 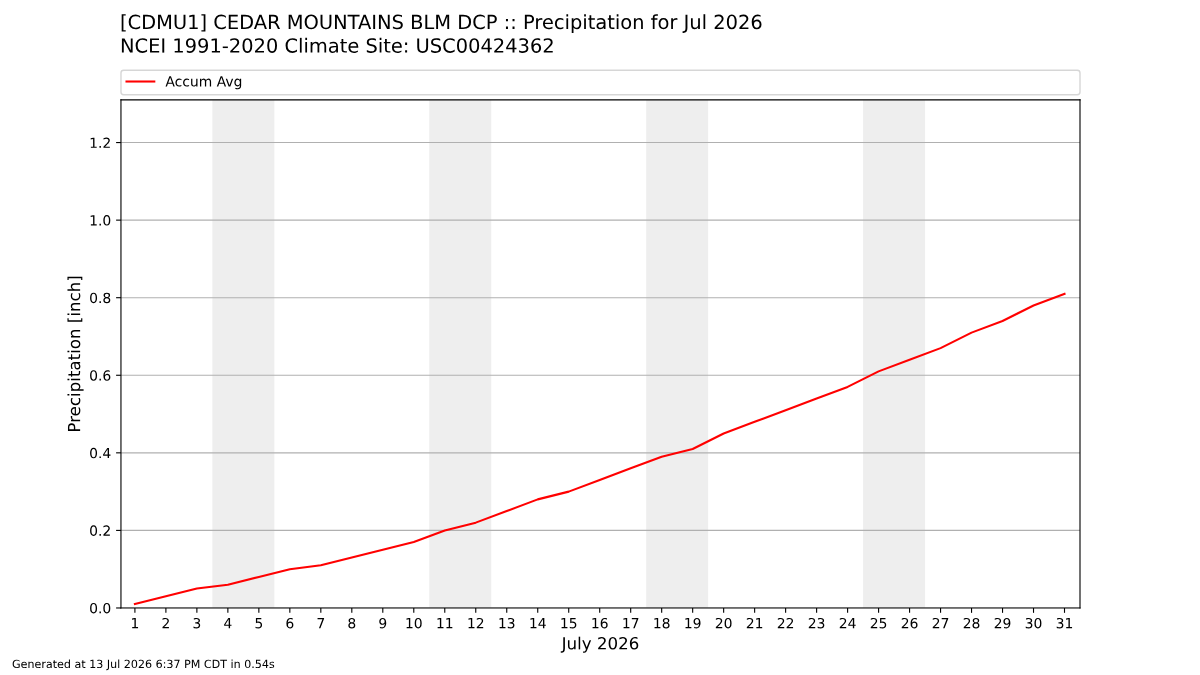 What do you see at coordinates (228, 623) in the screenshot?
I see `x-tick-label: 4` at bounding box center [228, 623].